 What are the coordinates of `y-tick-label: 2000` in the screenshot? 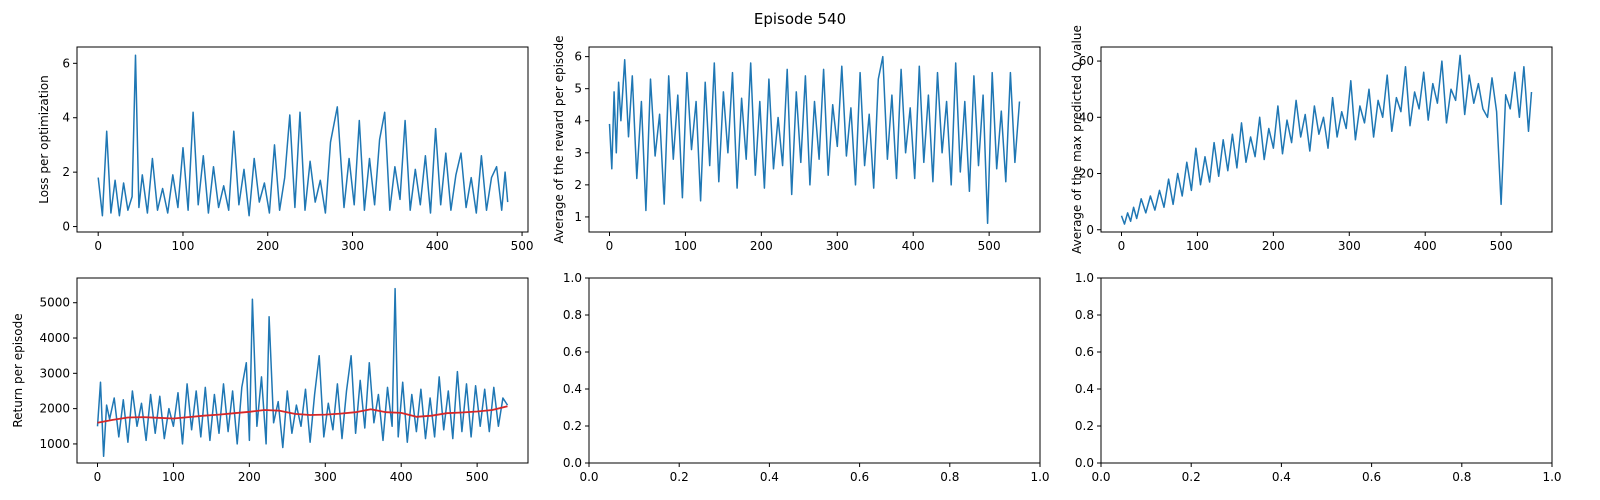 It's located at (54, 409).